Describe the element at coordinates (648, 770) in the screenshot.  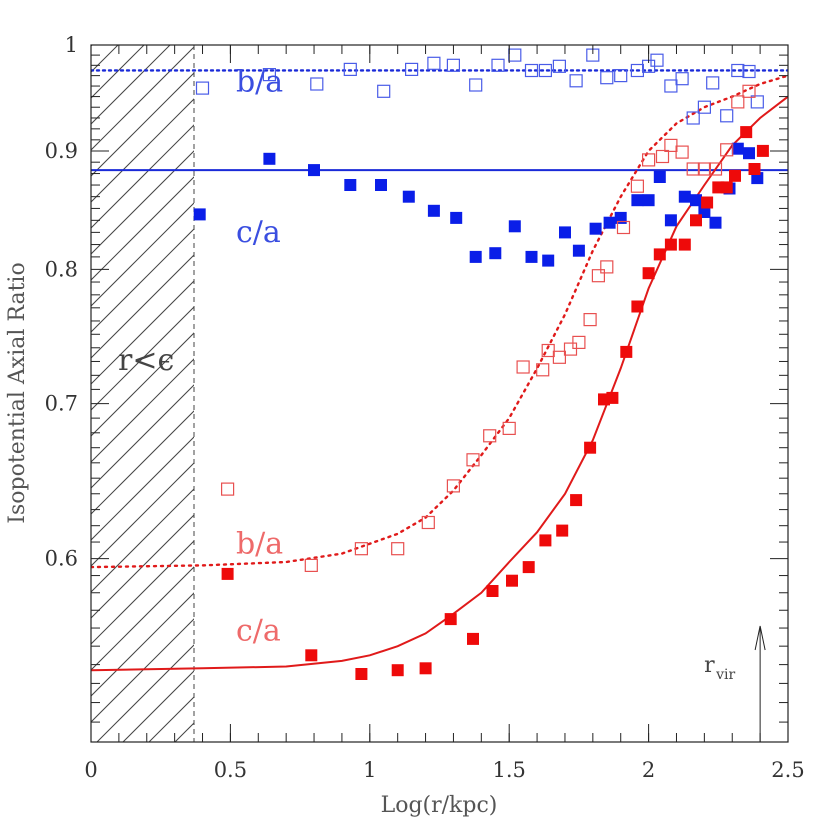
I see `x-tick-label: 2` at that location.